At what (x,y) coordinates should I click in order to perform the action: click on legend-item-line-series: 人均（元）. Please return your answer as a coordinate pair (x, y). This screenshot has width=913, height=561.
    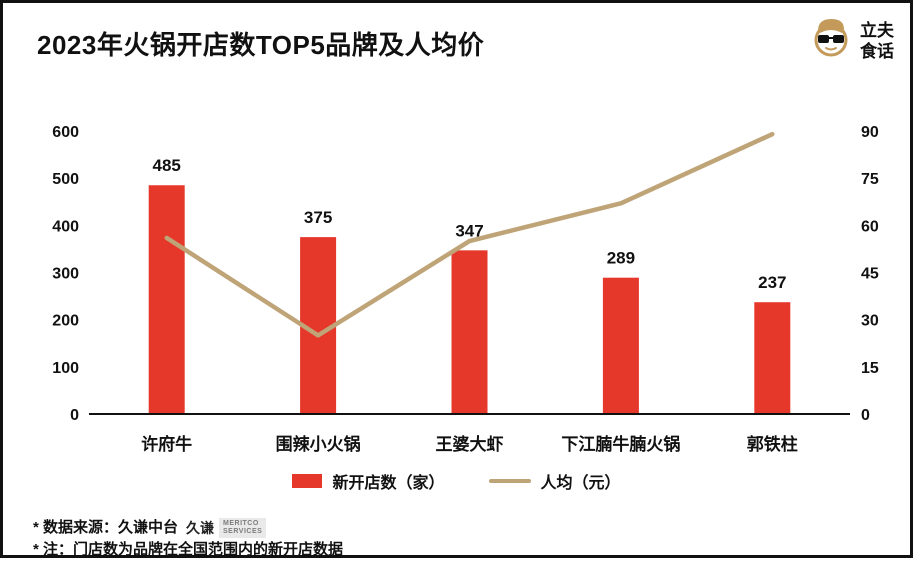
    Looking at the image, I should click on (554, 481).